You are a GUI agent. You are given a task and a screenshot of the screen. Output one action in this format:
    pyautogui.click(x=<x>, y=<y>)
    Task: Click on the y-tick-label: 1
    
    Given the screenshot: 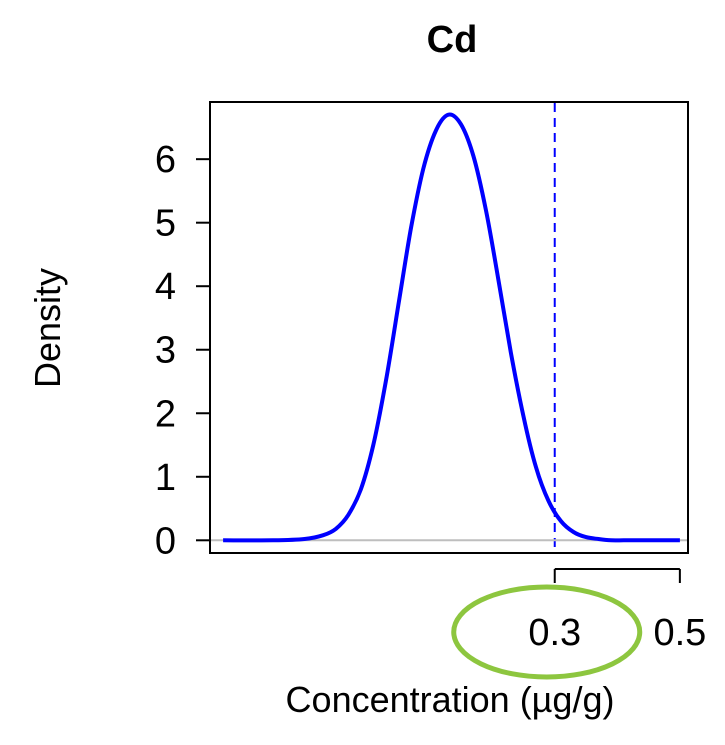 What is the action you would take?
    pyautogui.click(x=165, y=478)
    